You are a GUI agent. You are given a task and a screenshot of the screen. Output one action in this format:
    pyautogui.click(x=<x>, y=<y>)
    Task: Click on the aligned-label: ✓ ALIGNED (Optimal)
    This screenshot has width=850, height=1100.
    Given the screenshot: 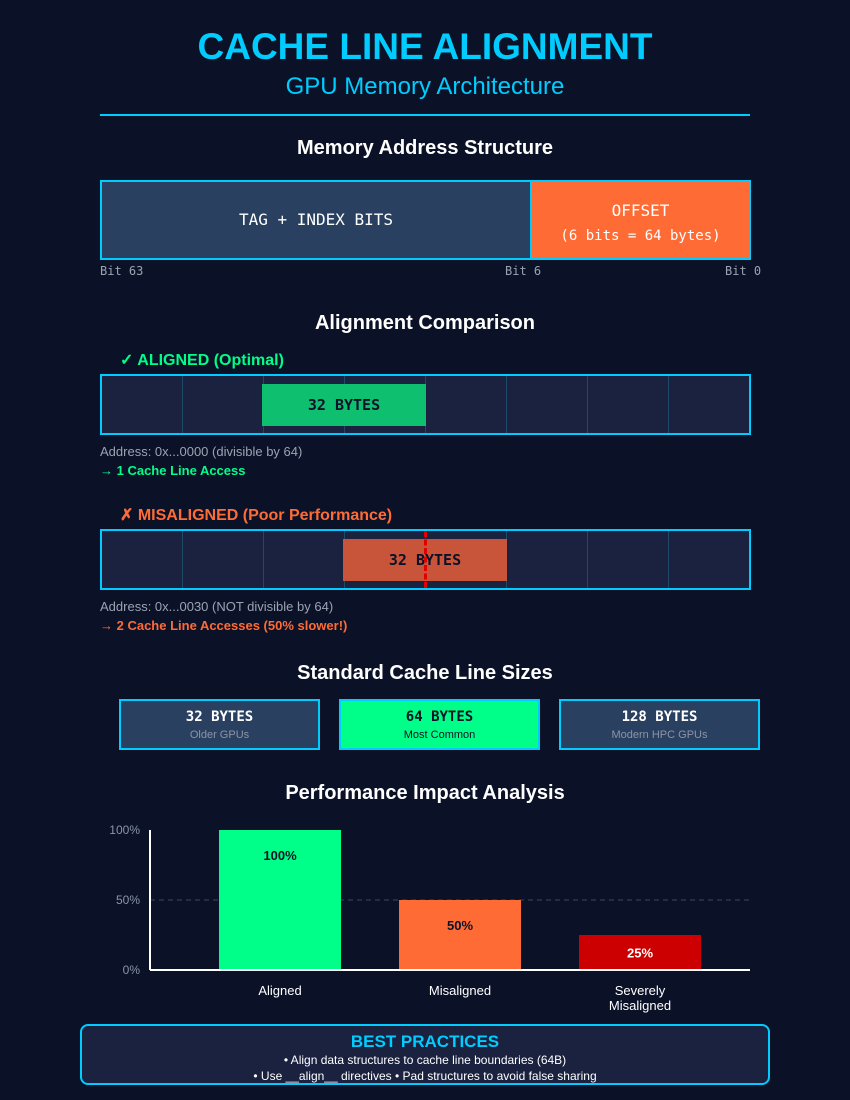 What is the action you would take?
    pyautogui.click(x=202, y=360)
    